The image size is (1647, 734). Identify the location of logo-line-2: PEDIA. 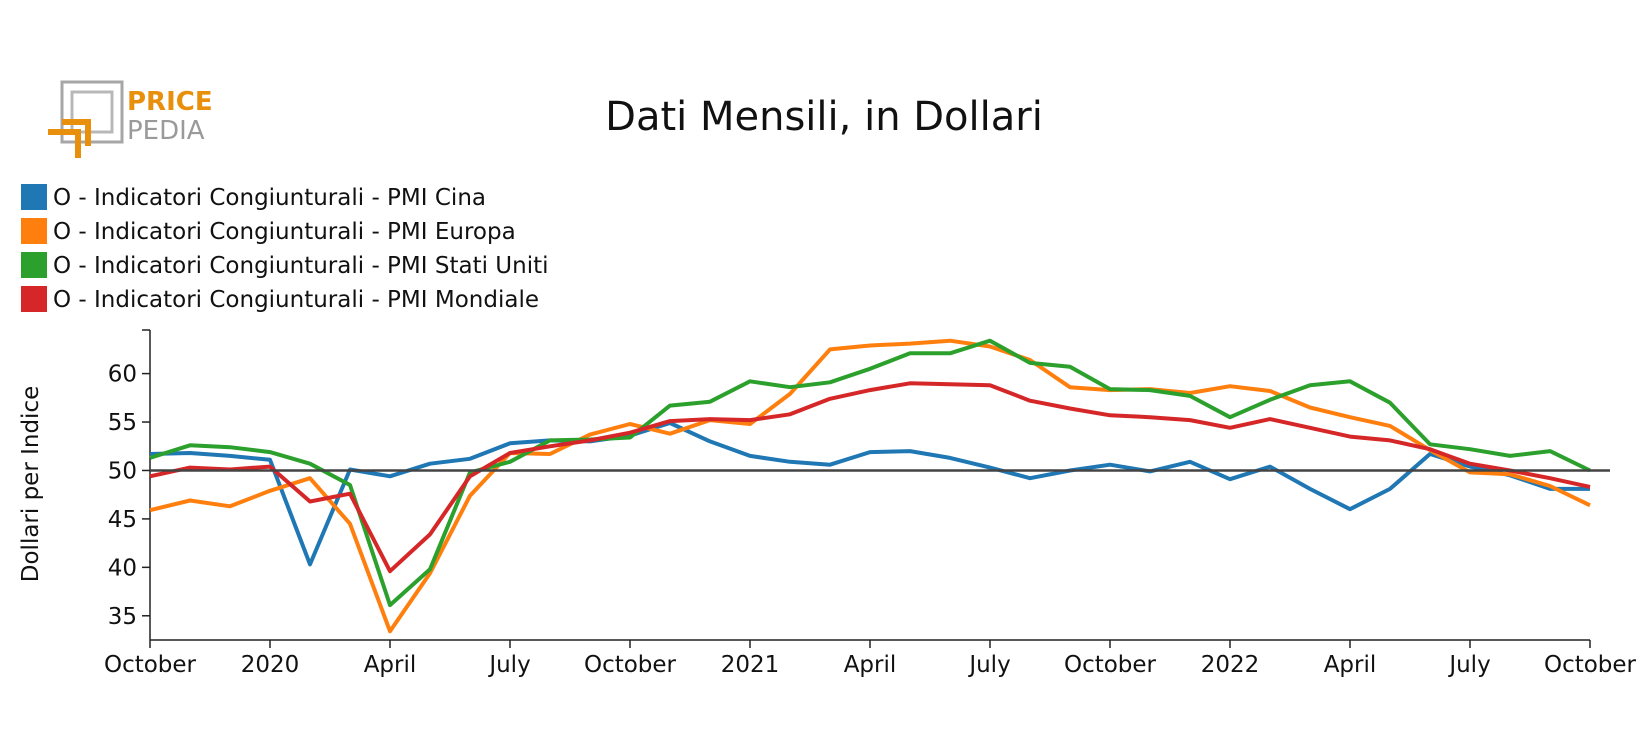
(166, 131).